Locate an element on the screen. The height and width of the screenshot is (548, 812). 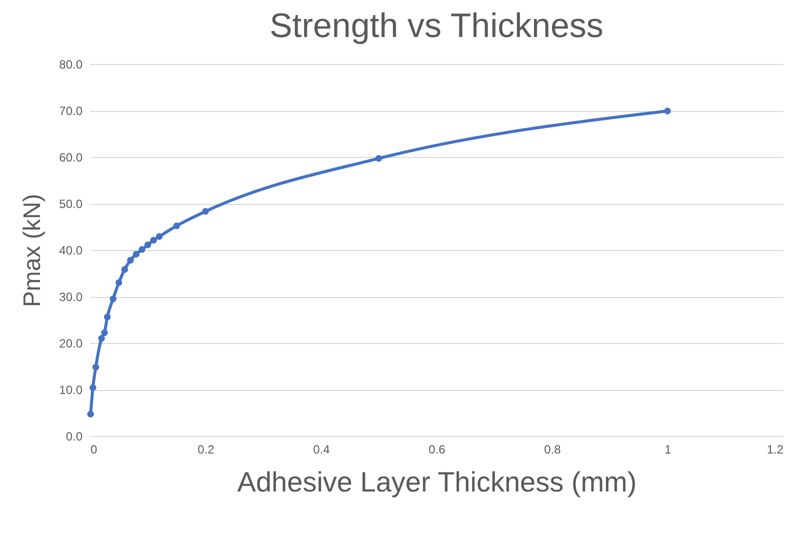
x-tick-label: 0 is located at coordinates (94, 449).